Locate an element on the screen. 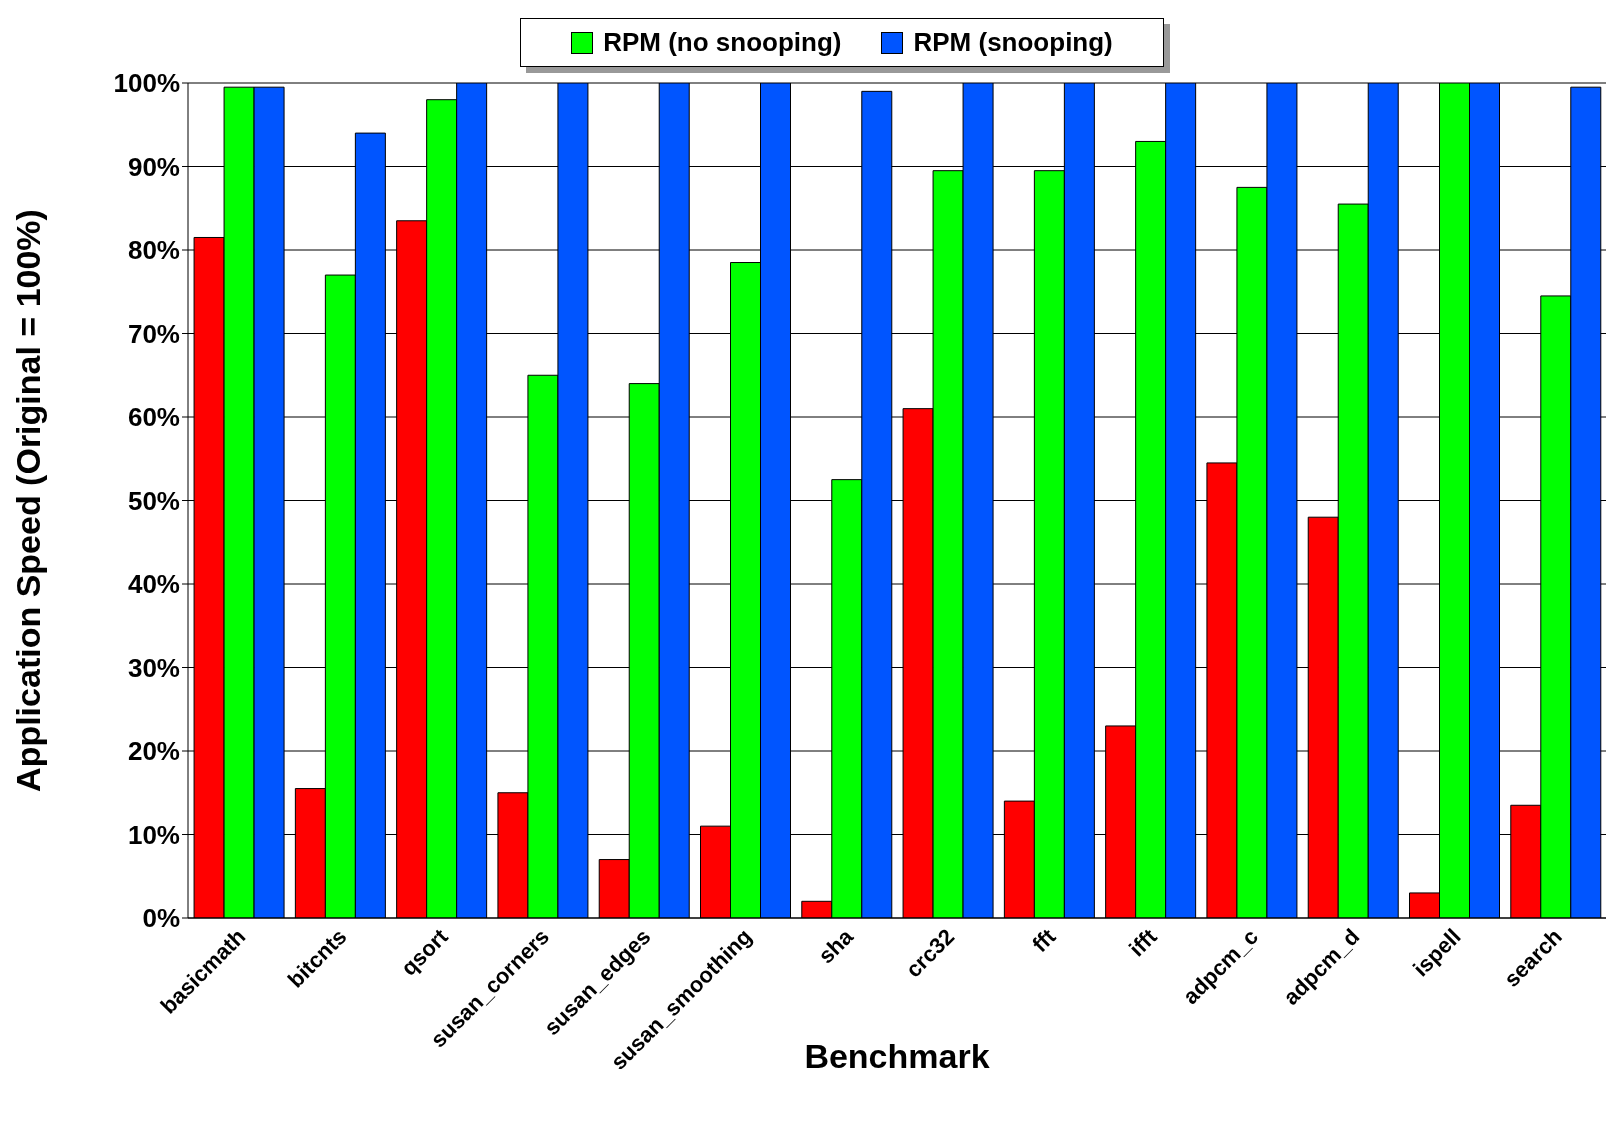 The image size is (1623, 1146). y-tick-label: 100% is located at coordinates (146, 83).